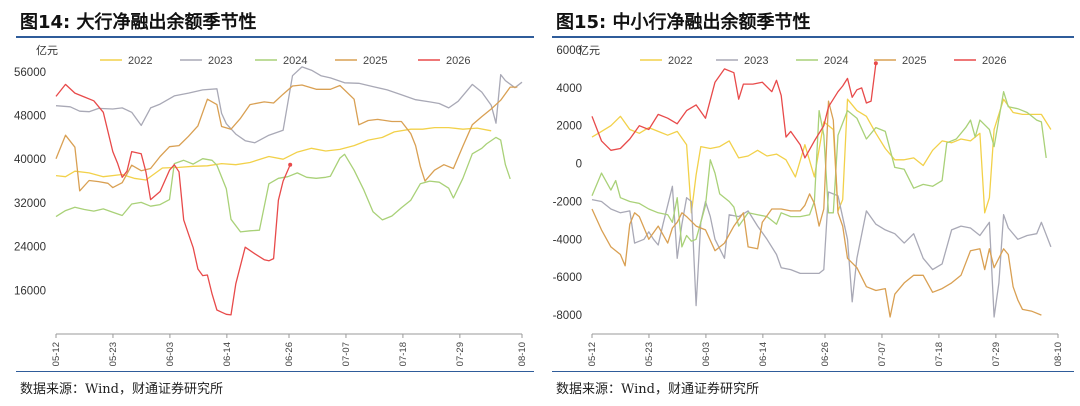 The height and width of the screenshot is (406, 1080). Describe the element at coordinates (567, 202) in the screenshot. I see `y-tick-label: -2000` at that location.